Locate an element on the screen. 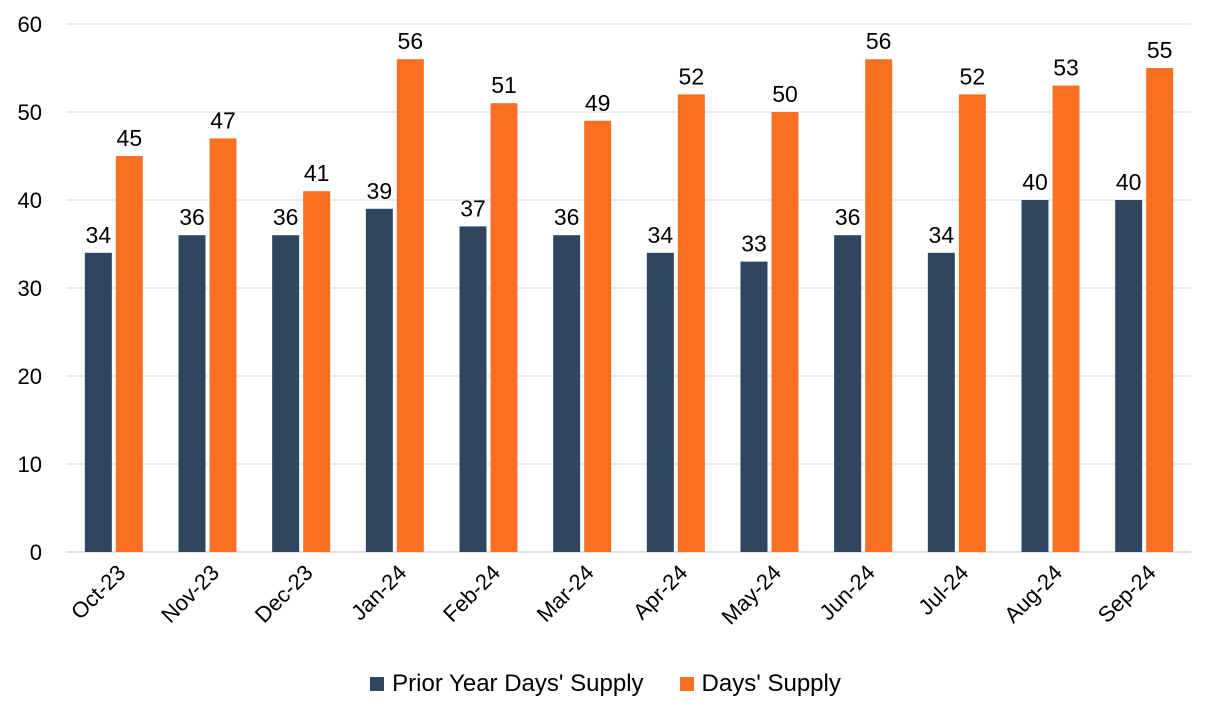 Image resolution: width=1211 pixels, height=718 pixels. data-label-prior-year-days-supply-may-24: 33 is located at coordinates (754, 244).